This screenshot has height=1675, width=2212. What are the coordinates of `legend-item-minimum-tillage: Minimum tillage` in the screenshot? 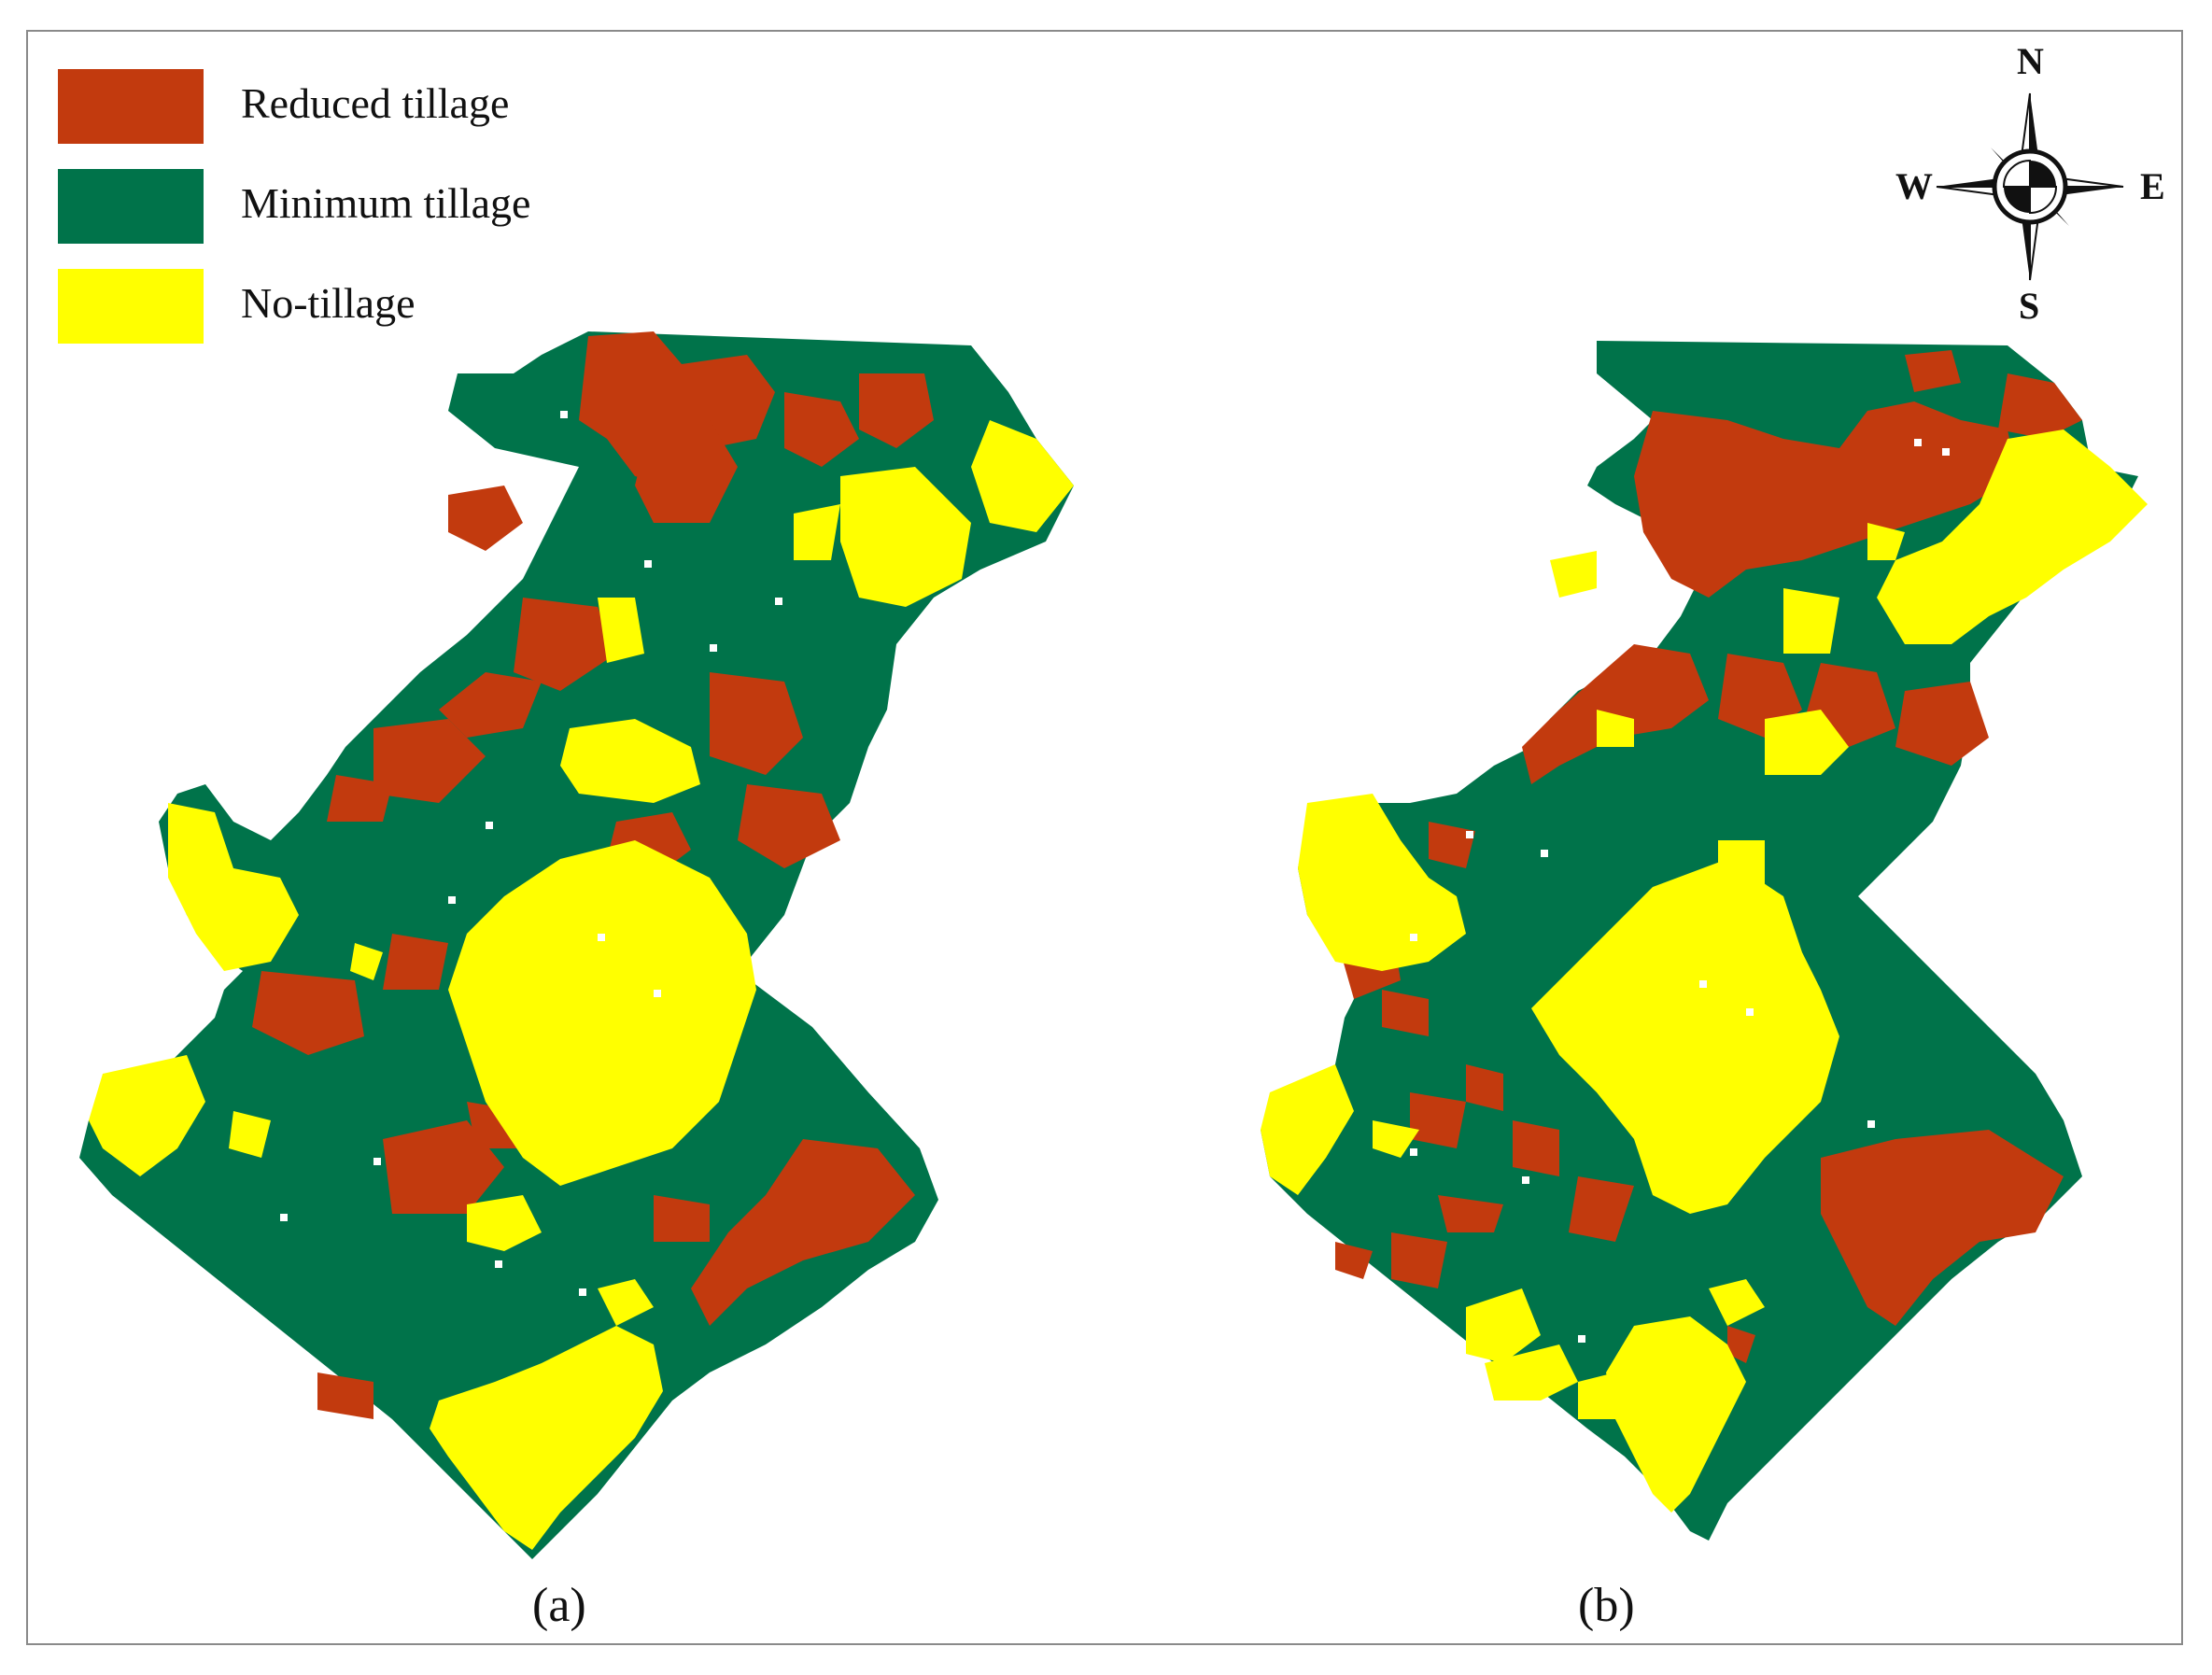 It's located at (338, 206).